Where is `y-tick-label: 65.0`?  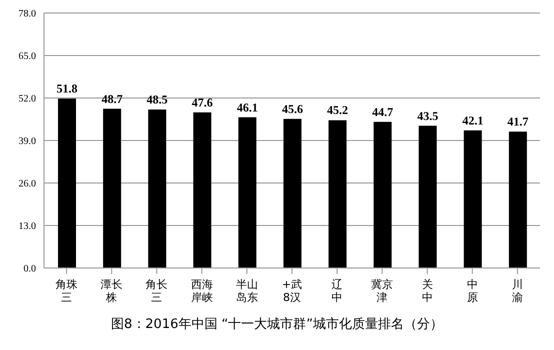 y-tick-label: 65.0 is located at coordinates (27, 56).